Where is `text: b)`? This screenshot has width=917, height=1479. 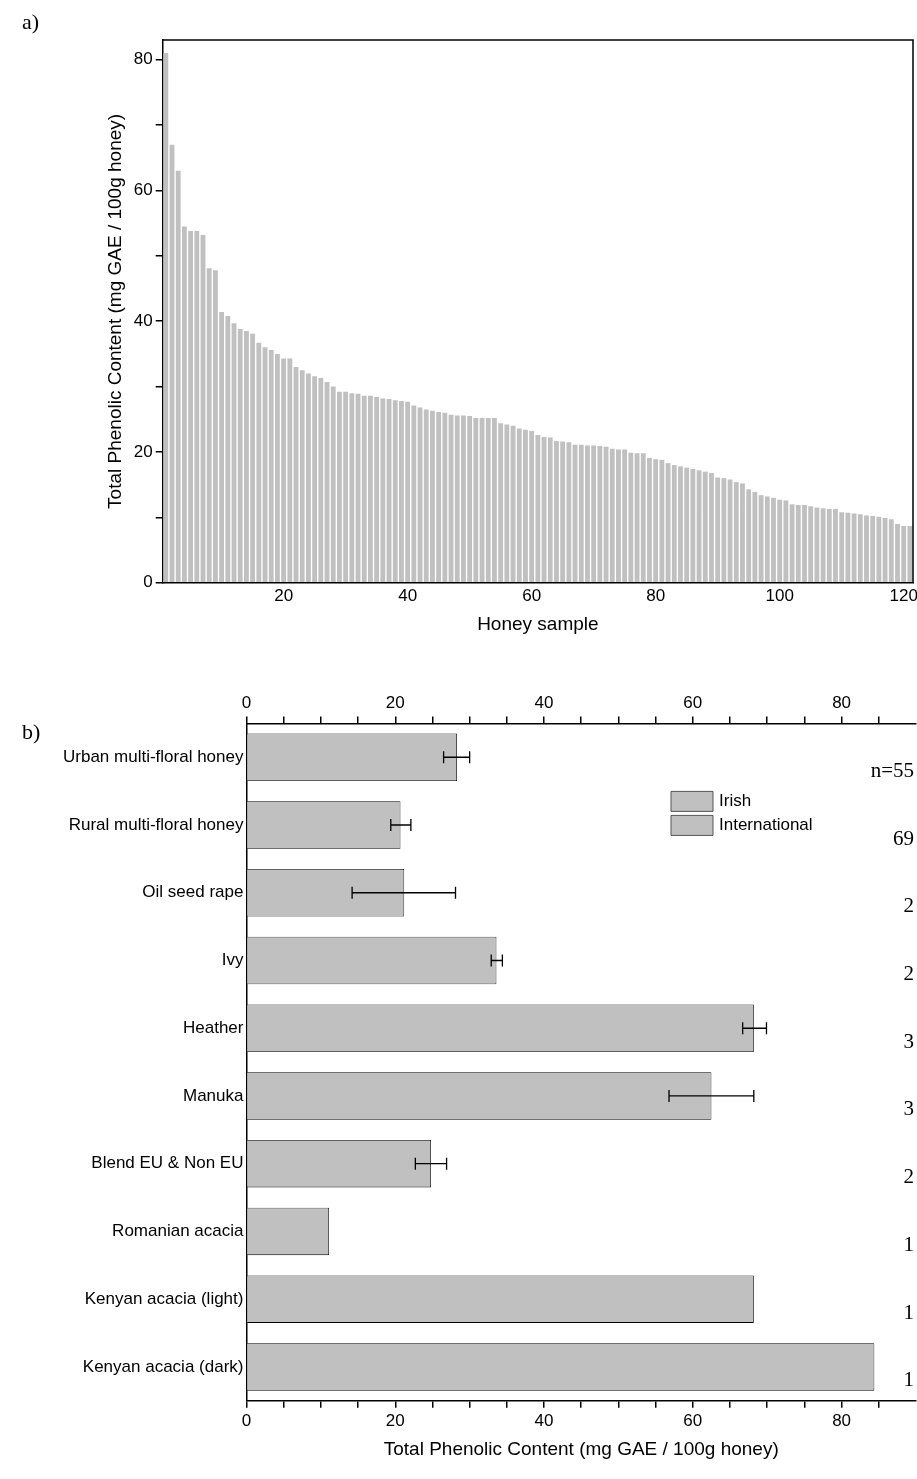
text: b) is located at coordinates (31, 731).